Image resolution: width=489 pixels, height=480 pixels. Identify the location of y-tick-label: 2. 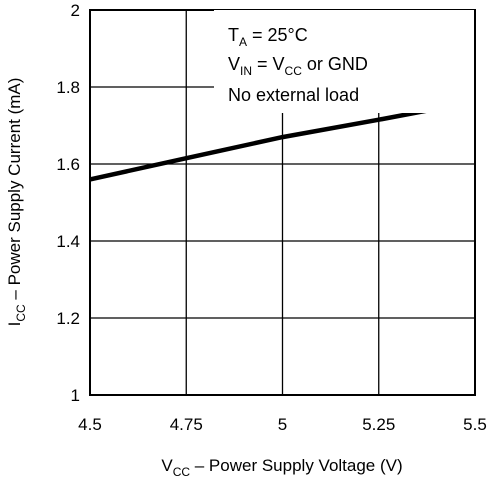
(75, 10).